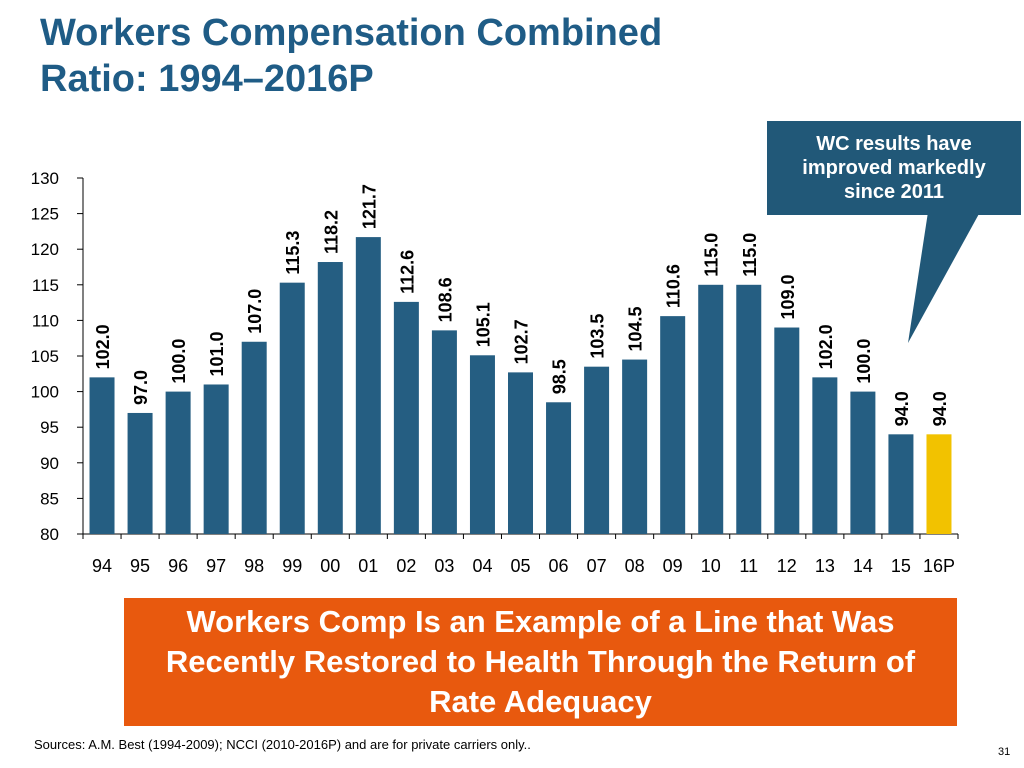 The width and height of the screenshot is (1024, 768). What do you see at coordinates (255, 311) in the screenshot?
I see `data-label: 107.0` at bounding box center [255, 311].